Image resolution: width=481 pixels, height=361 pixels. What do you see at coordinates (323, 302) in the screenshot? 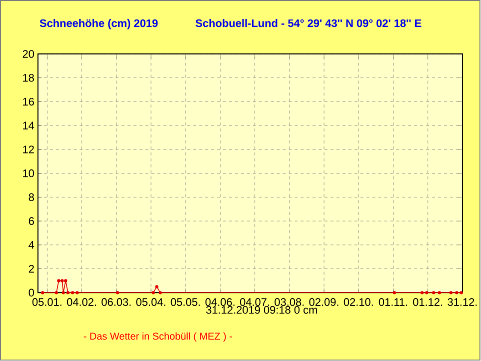
I see `x-tick-label: 02.09.` at bounding box center [323, 302].